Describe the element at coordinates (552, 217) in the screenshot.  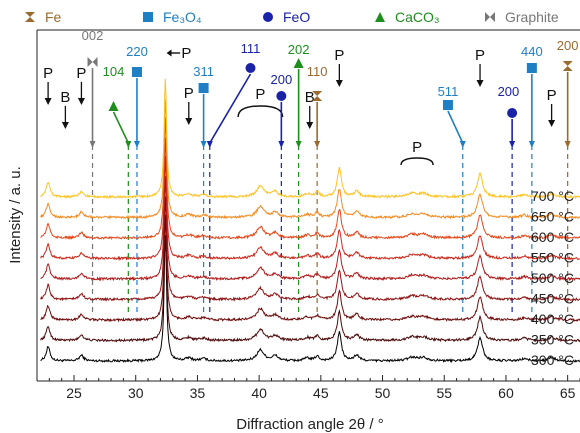
I see `series-label: 650 °C` at that location.